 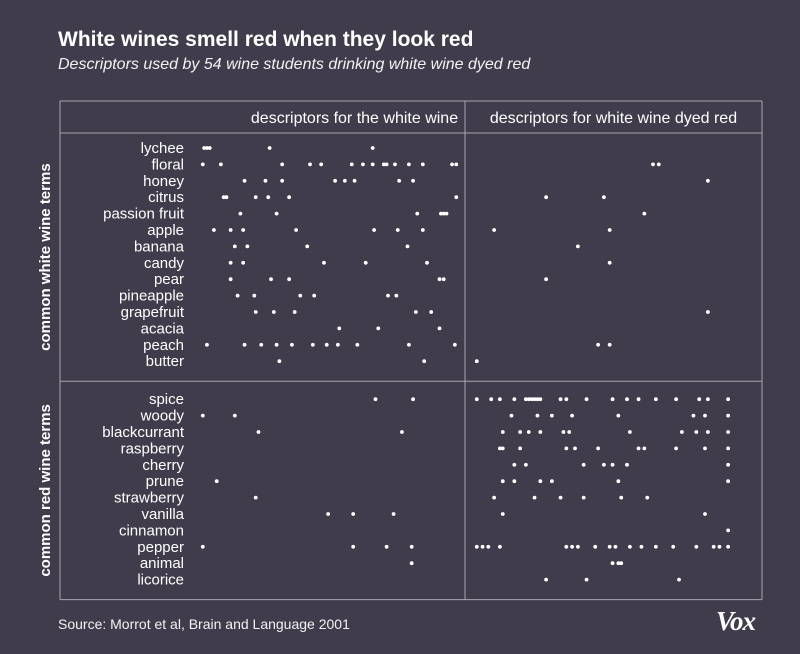 What do you see at coordinates (736, 621) in the screenshot?
I see `vox-logo: Vox` at bounding box center [736, 621].